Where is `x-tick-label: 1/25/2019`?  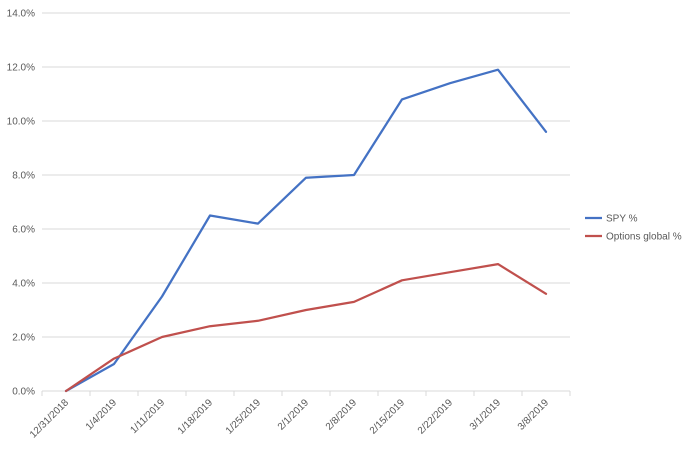
x-tick-label: 1/25/2019 is located at coordinates (244, 417).